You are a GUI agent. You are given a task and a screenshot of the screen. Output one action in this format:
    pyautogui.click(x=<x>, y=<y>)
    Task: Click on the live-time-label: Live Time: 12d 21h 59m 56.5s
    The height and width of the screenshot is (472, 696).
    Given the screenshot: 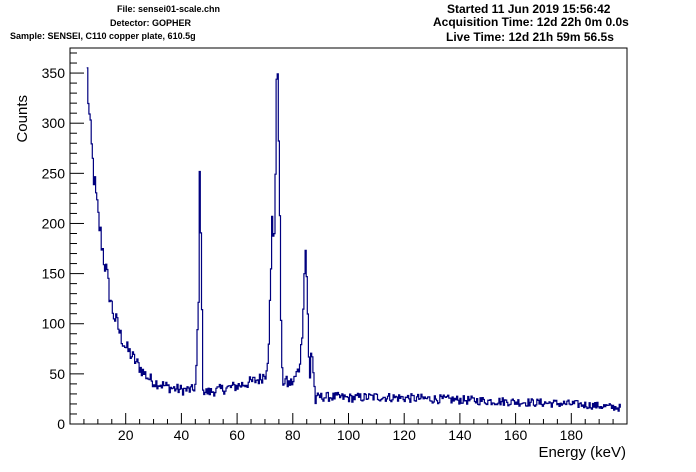 What is the action you would take?
    pyautogui.click(x=530, y=37)
    